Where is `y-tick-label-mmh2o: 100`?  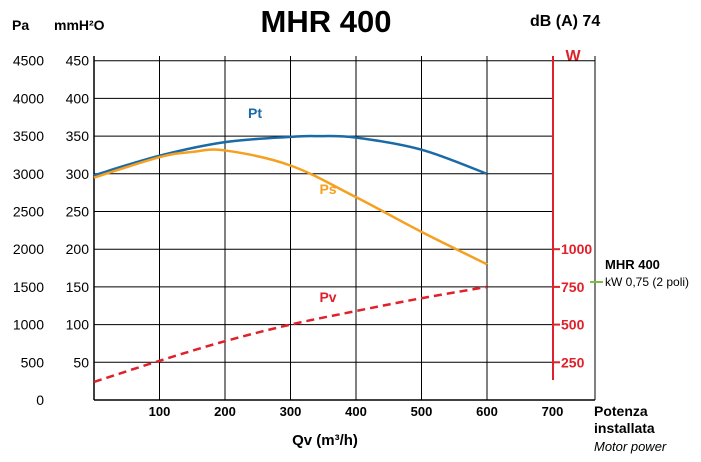 y-tick-label-mmh2o: 100 is located at coordinates (78, 325).